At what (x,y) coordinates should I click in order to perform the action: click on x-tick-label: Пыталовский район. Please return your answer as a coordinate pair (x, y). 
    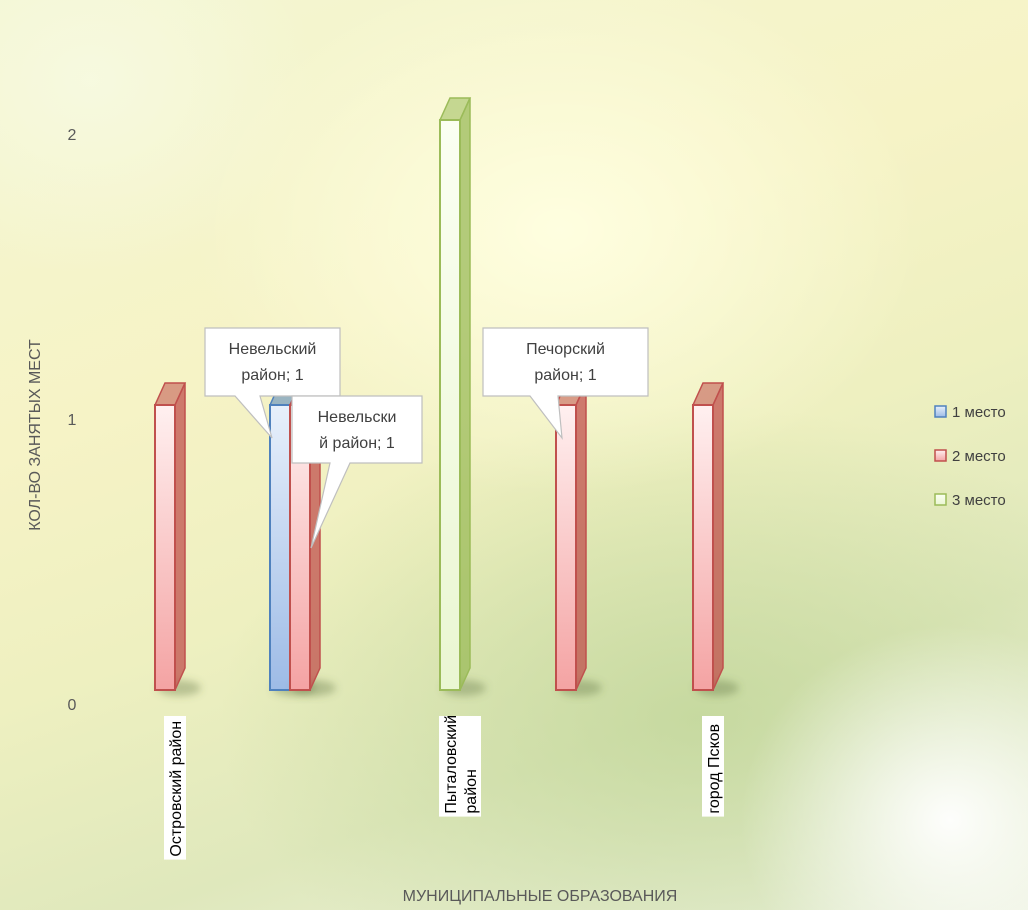
    Looking at the image, I should click on (460, 766).